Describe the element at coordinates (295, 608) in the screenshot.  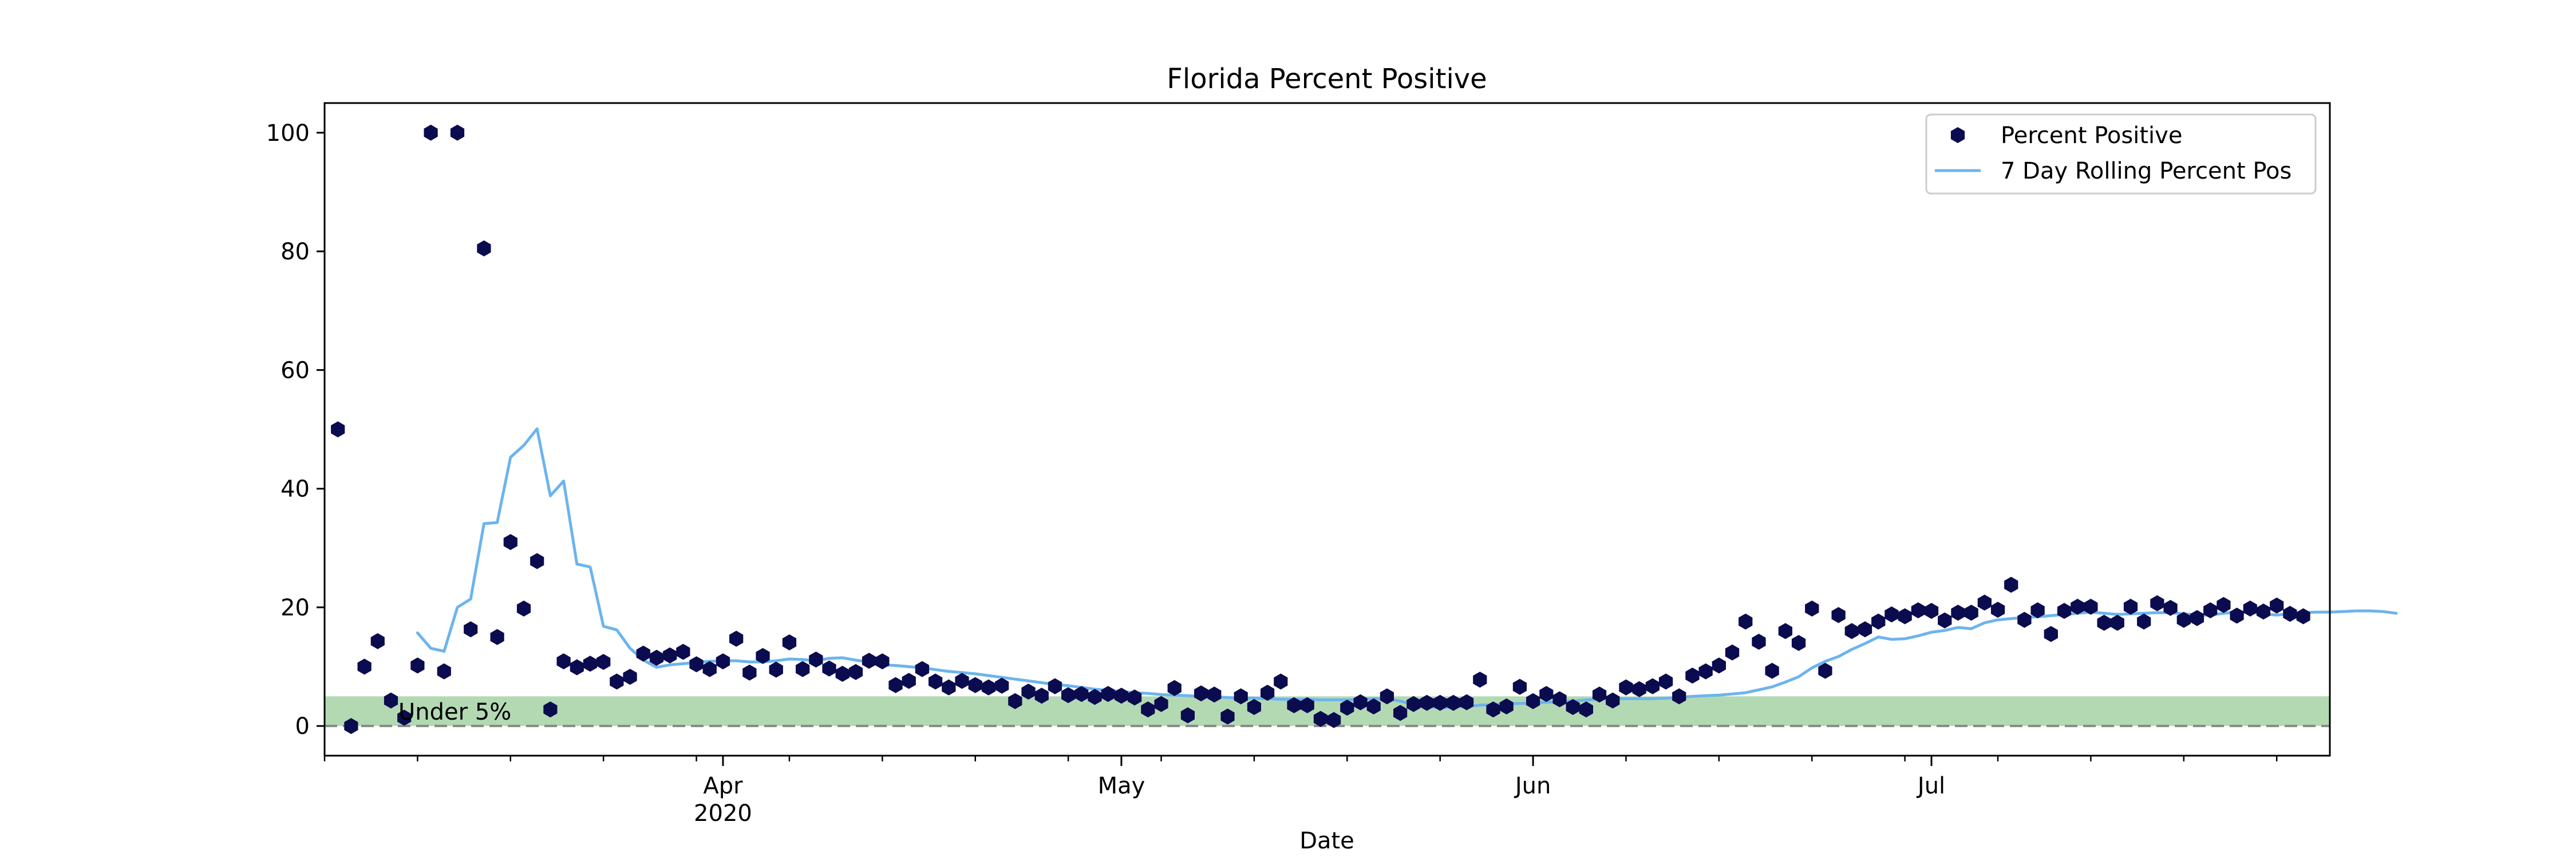
I see `y-tick-label-20: 20` at that location.